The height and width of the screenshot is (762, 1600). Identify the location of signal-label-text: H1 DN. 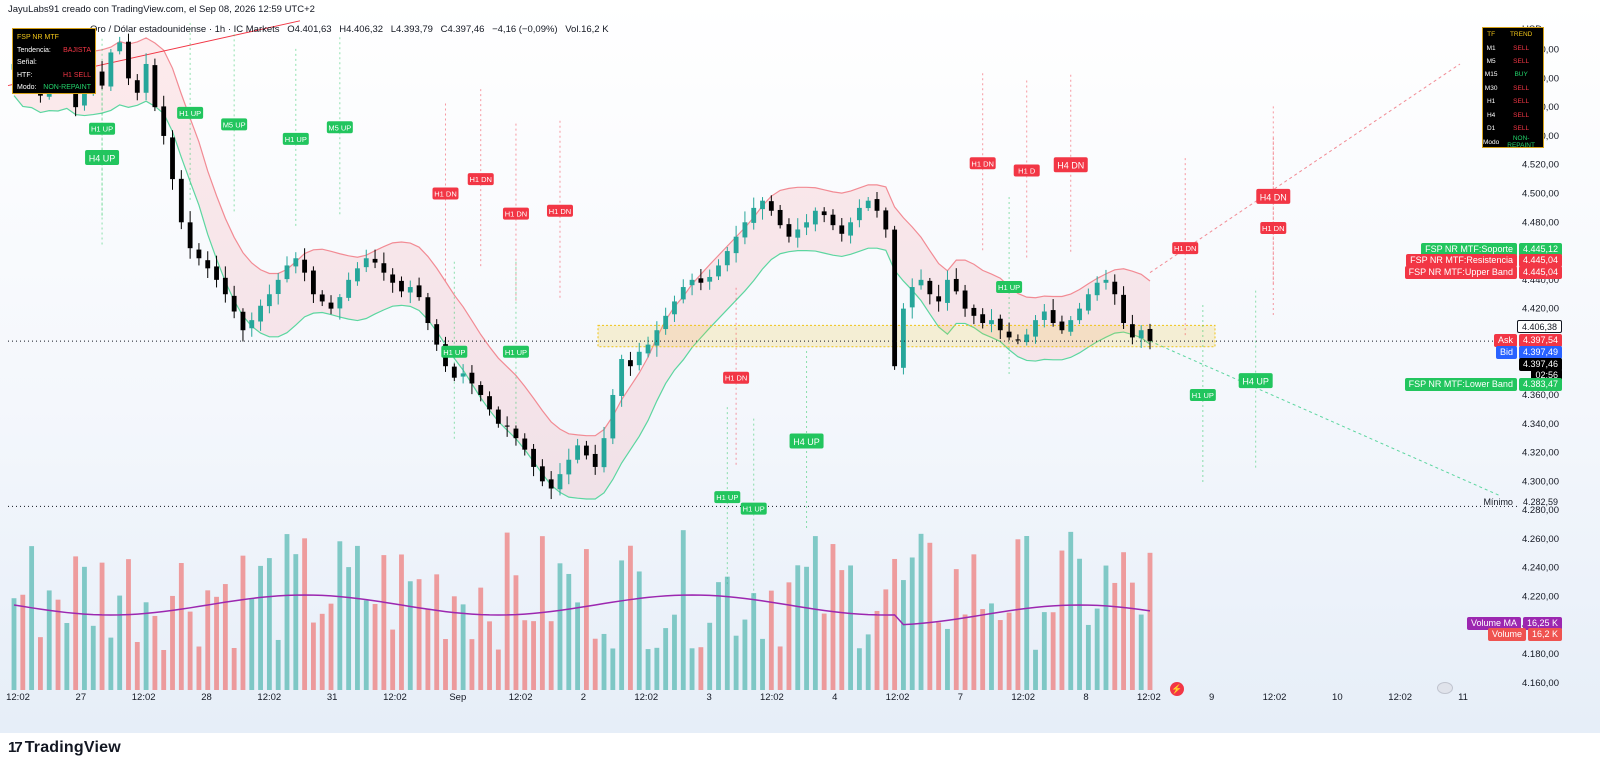
(1273, 228).